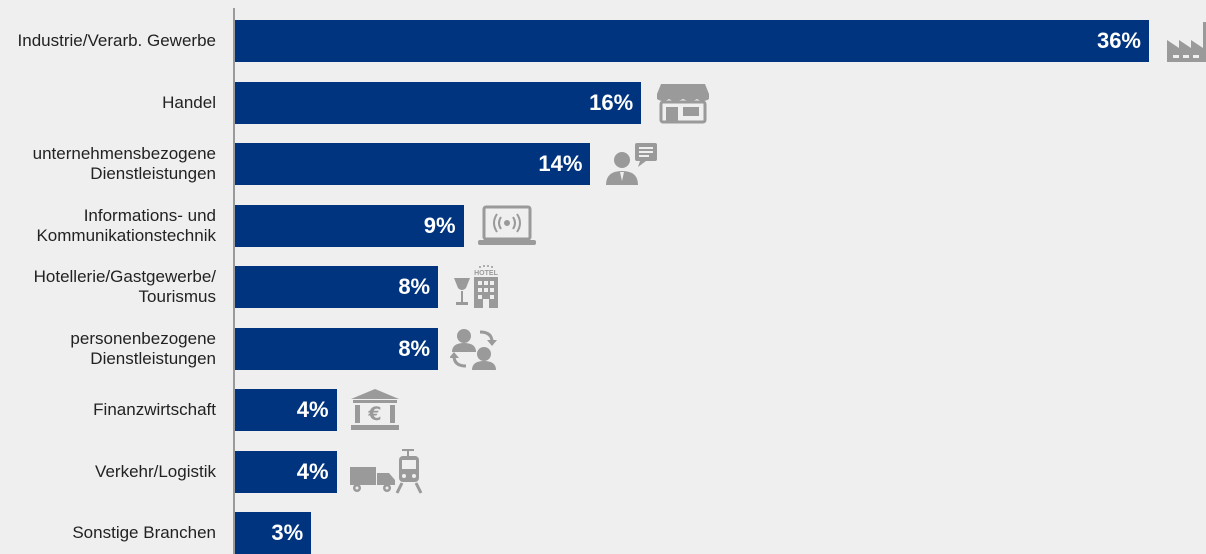  I want to click on bar-row: unternehmensbezogene Dienstleistungen 14%, so click(603, 164).